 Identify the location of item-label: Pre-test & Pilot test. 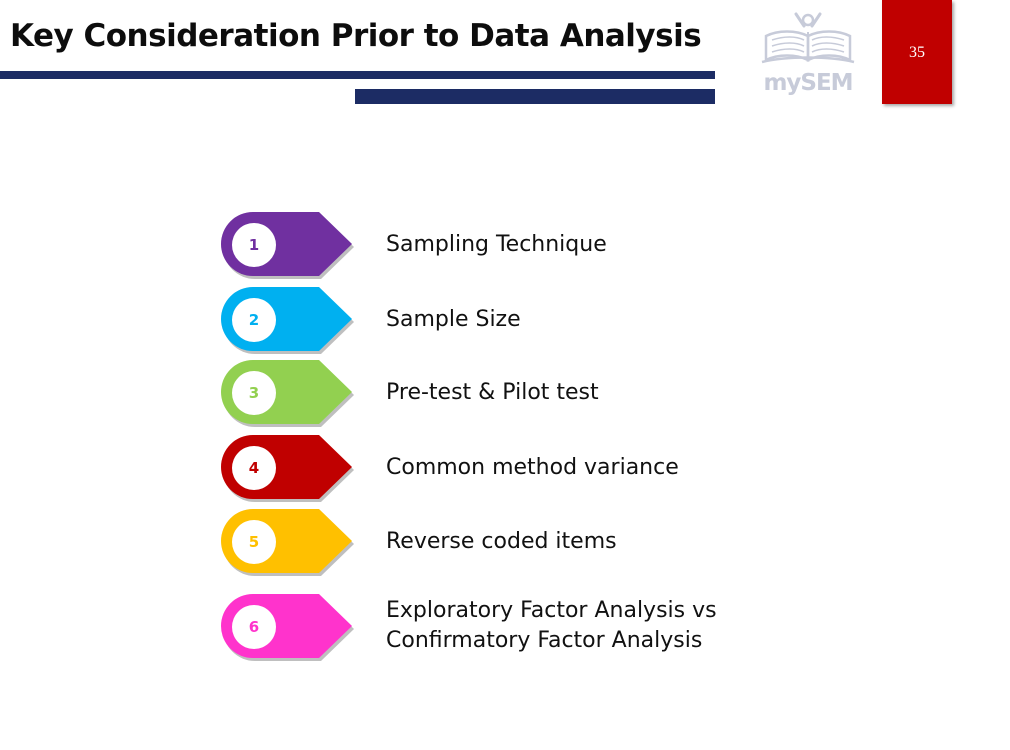
(492, 392).